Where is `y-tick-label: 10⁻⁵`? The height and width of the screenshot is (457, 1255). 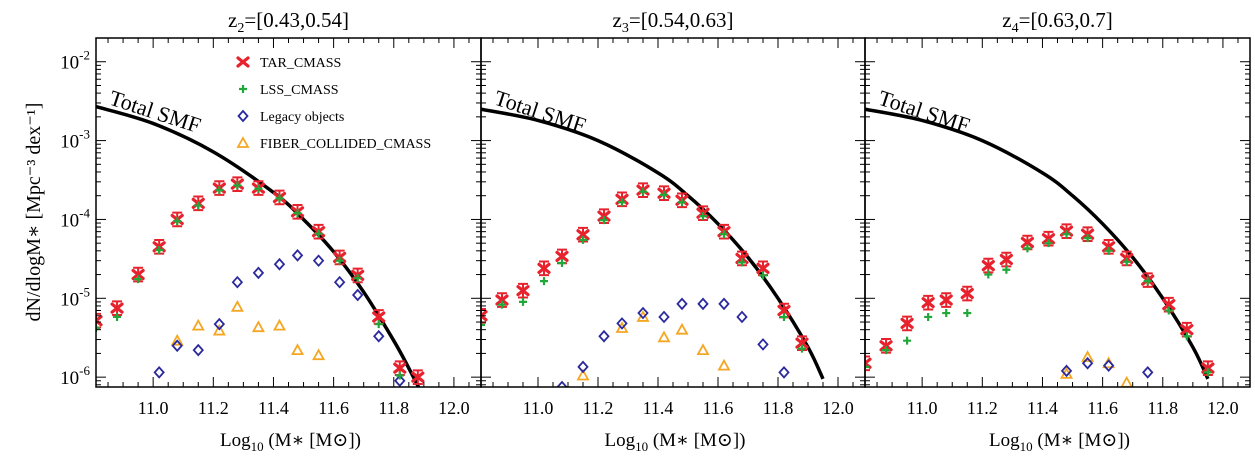
y-tick-label: 10⁻⁵ is located at coordinates (75, 297).